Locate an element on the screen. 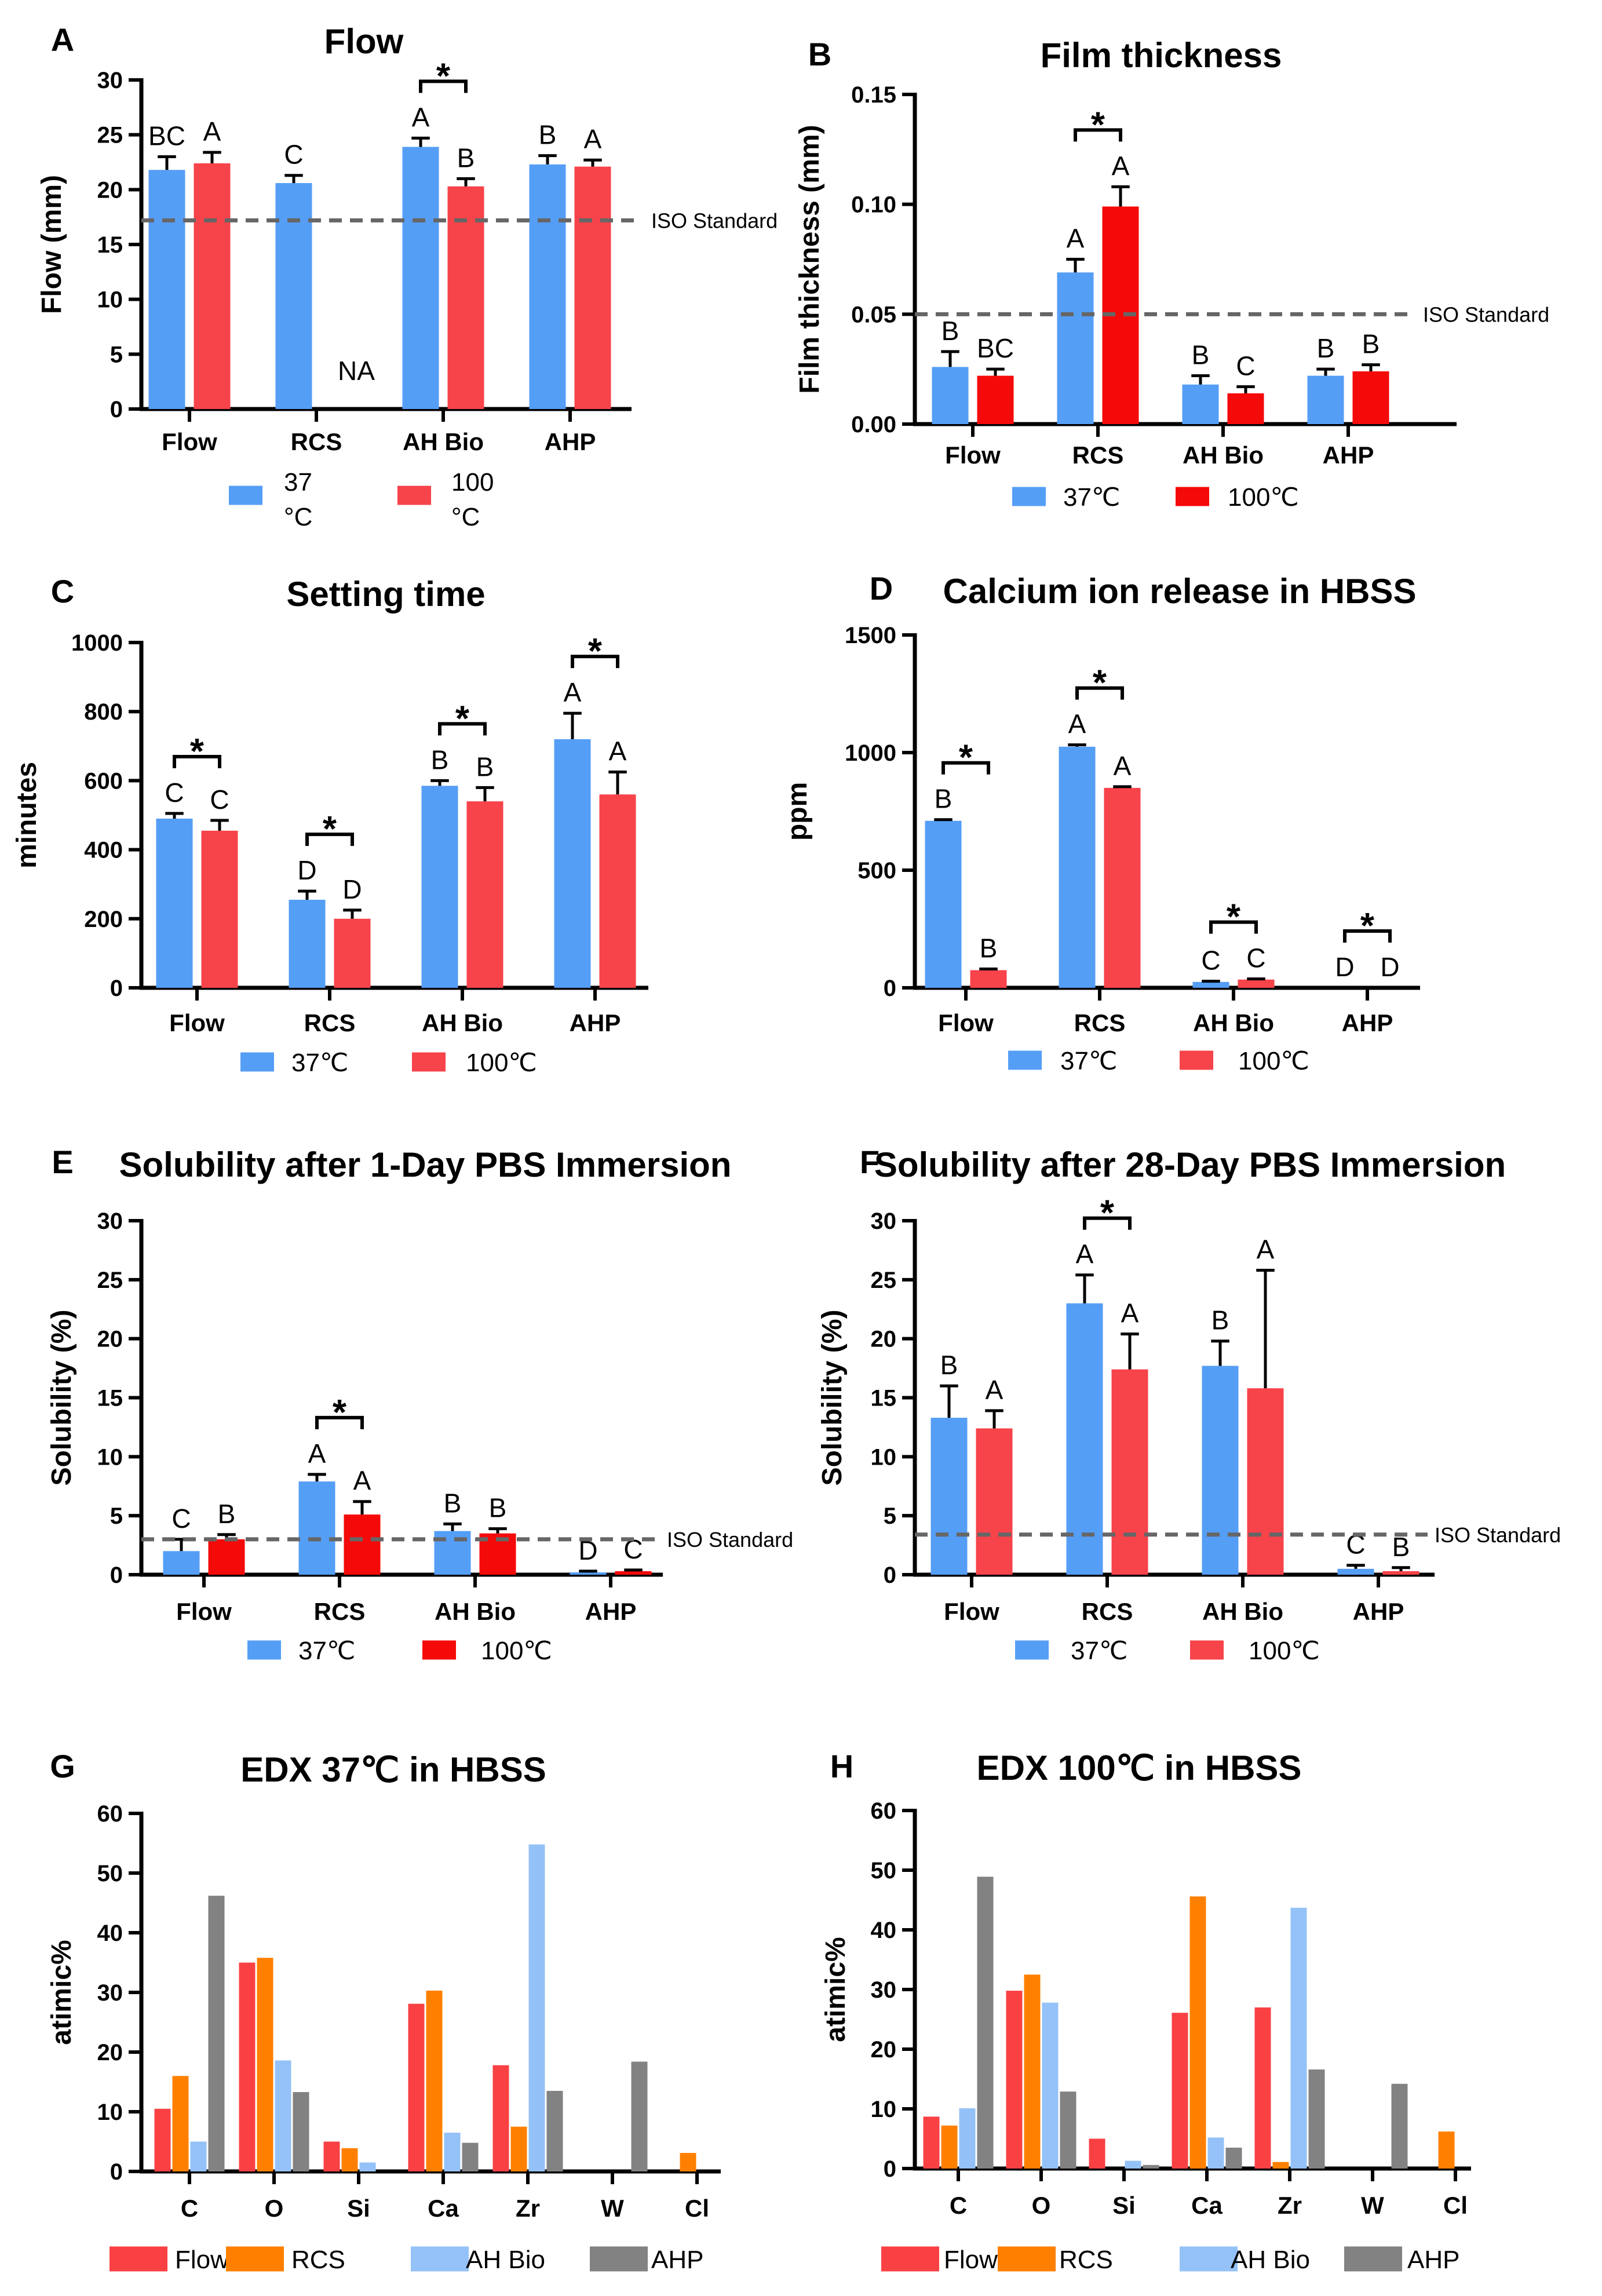 Image resolution: width=1602 pixels, height=2296 pixels. y-tick-label: 400 is located at coordinates (103, 850).